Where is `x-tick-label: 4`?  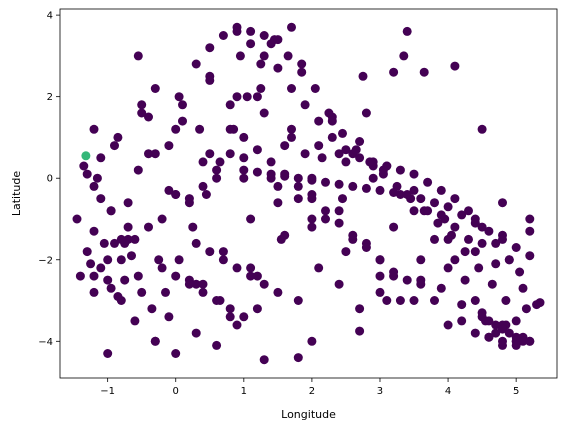
x-tick-label: 4 is located at coordinates (448, 391).